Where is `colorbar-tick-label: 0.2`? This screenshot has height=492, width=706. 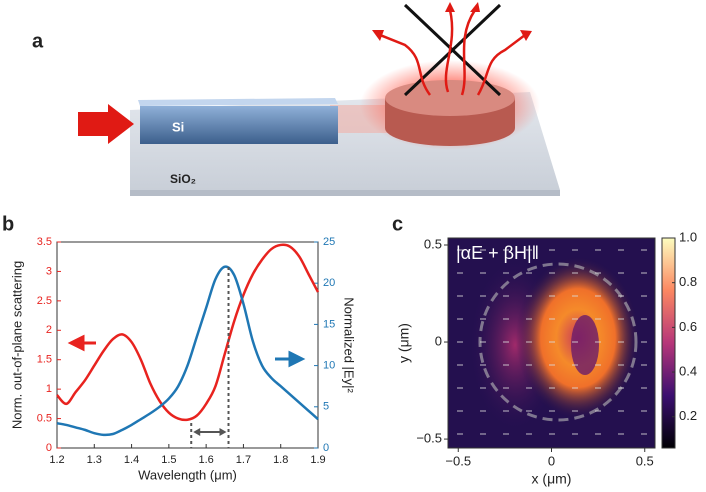 colorbar-tick-label: 0.2 is located at coordinates (688, 415).